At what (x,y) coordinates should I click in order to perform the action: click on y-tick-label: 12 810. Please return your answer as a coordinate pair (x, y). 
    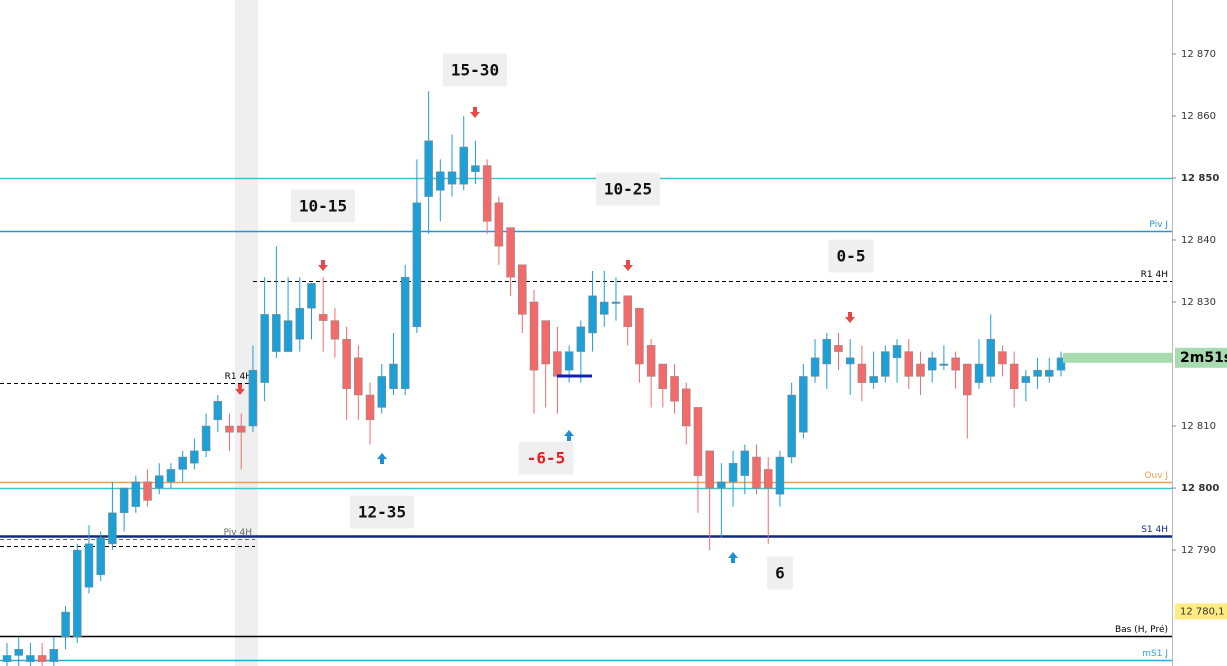
    Looking at the image, I should click on (1198, 426).